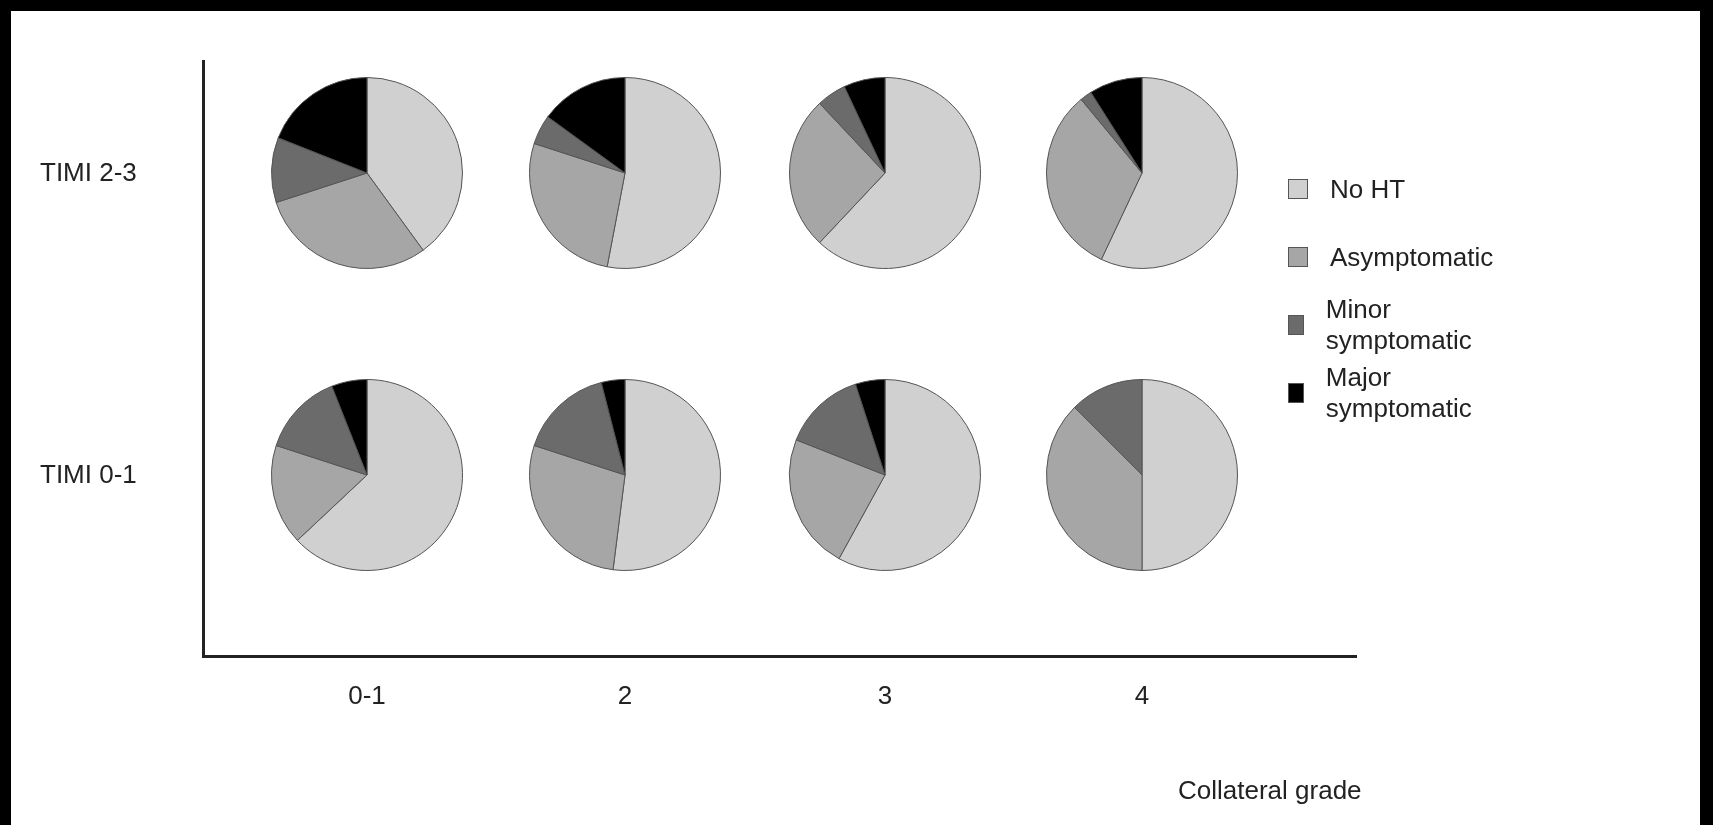  What do you see at coordinates (625, 695) in the screenshot?
I see `text: 2` at bounding box center [625, 695].